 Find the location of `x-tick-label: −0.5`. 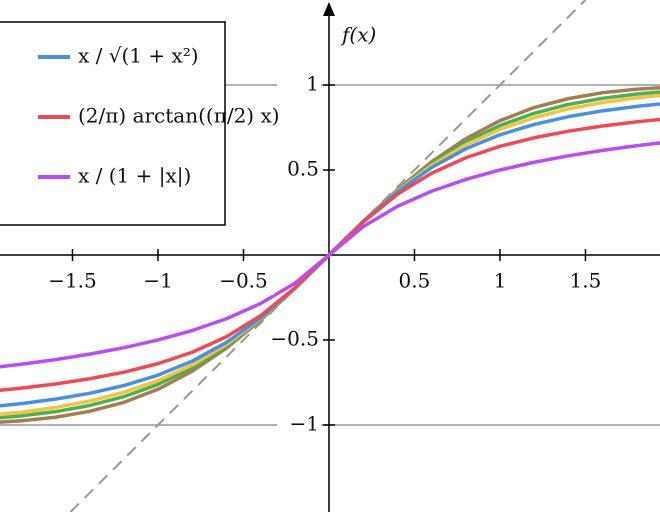

x-tick-label: −0.5 is located at coordinates (243, 280).